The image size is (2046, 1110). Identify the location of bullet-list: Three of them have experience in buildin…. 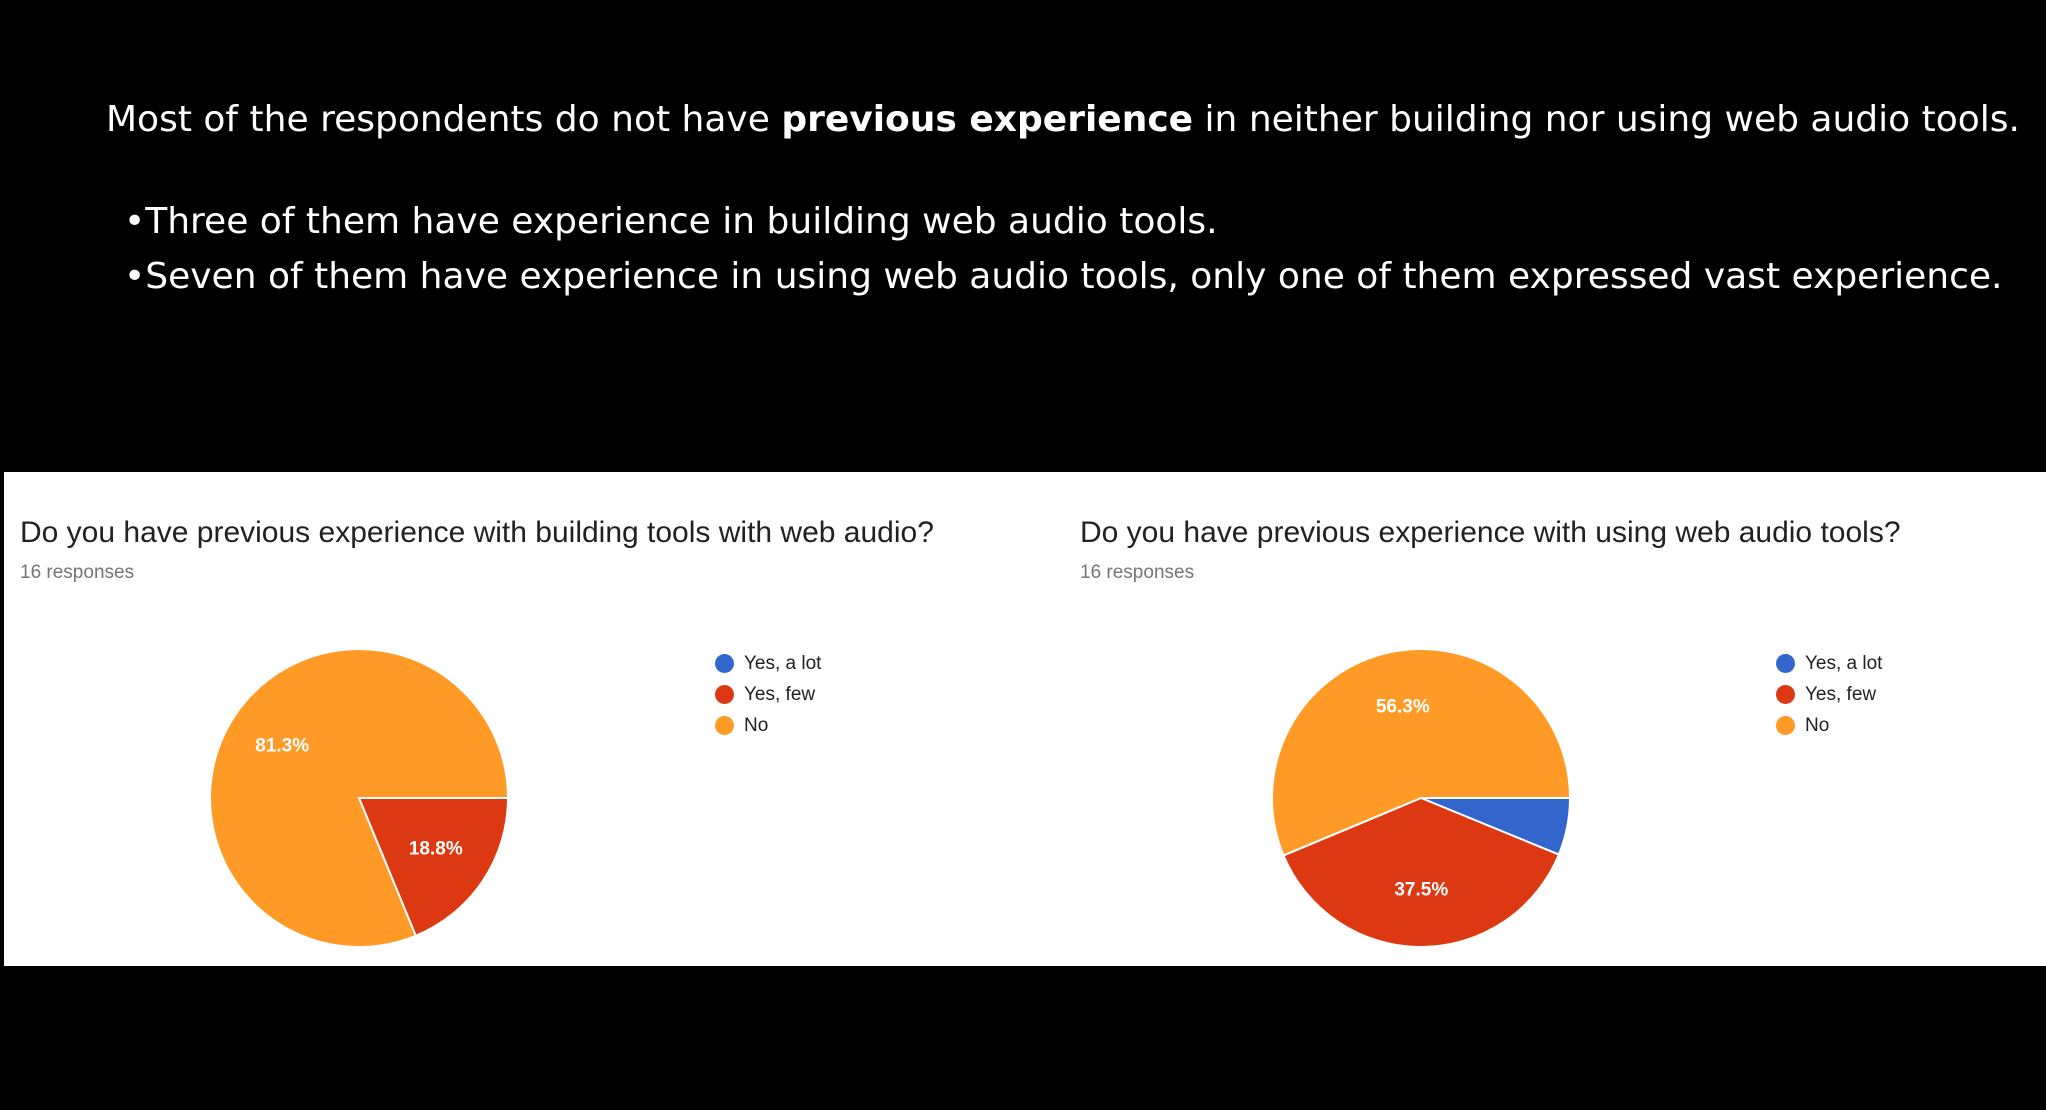
(1065, 249).